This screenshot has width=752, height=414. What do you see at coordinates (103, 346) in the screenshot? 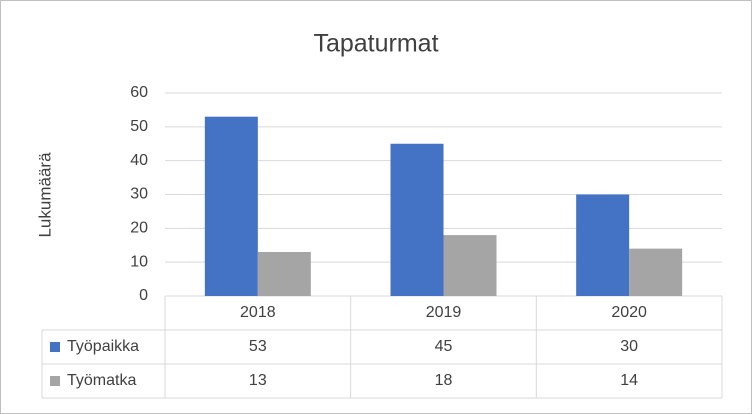
I see `legend-label: Työpaikka` at bounding box center [103, 346].